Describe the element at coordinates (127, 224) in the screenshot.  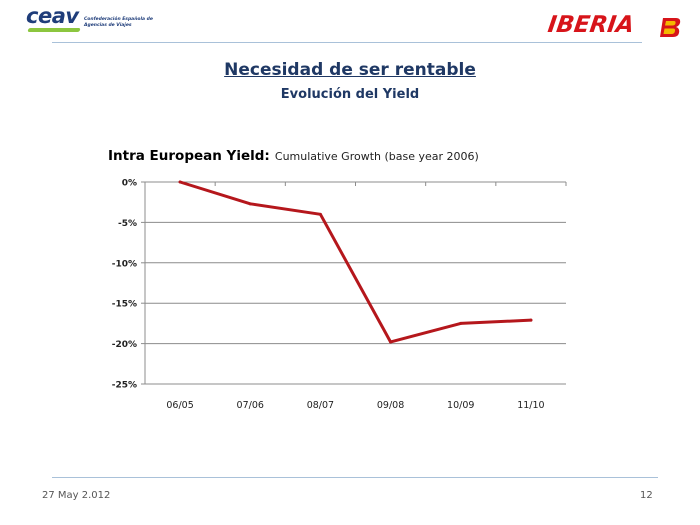
I see `y-tick-label: -5%` at that location.